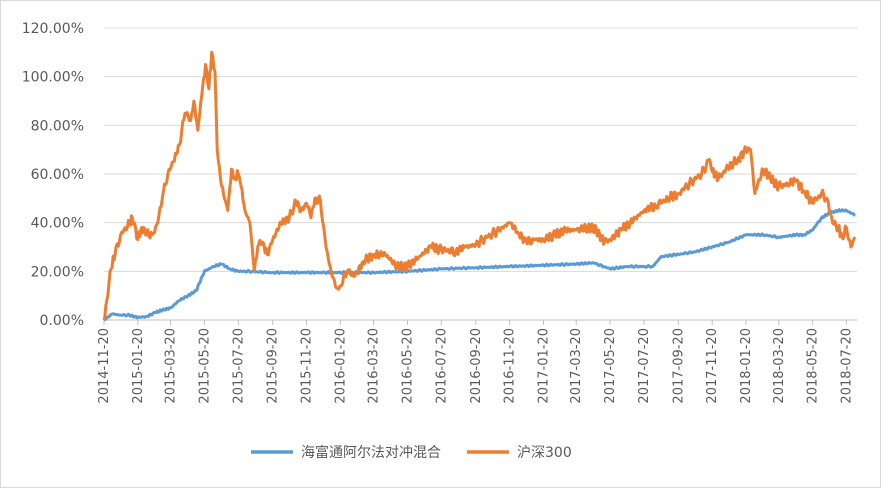  Describe the element at coordinates (53, 29) in the screenshot. I see `y-tick-label: 120.00%` at that location.